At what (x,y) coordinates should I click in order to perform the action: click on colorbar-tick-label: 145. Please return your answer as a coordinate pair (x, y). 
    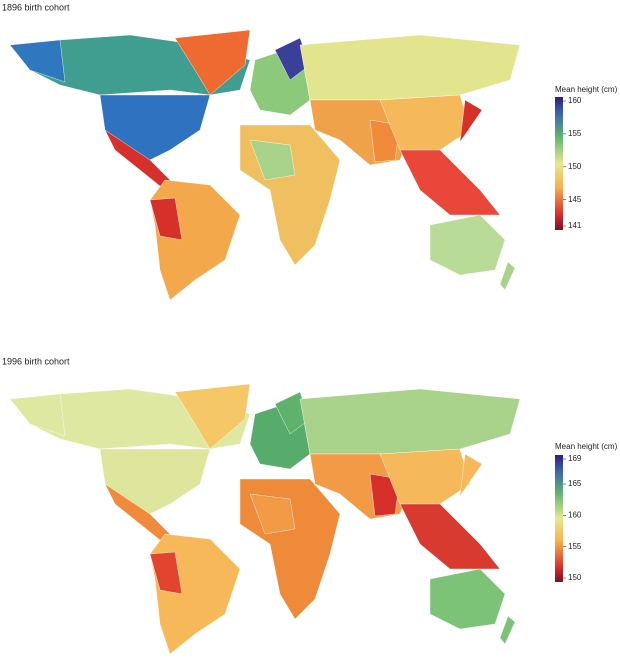
    Looking at the image, I should click on (575, 199).